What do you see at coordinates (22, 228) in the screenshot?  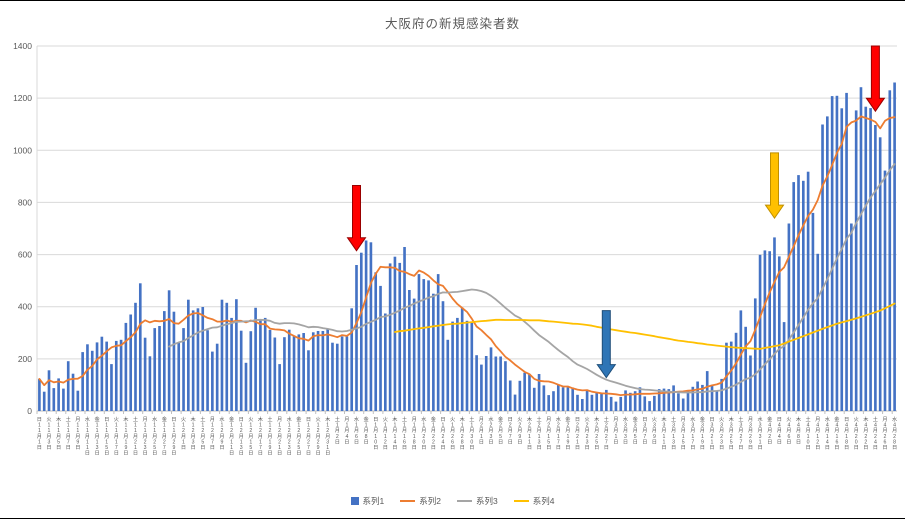 I see `y-axis-labels: 0 200 400 600 800 1000 1200 1400` at bounding box center [22, 228].